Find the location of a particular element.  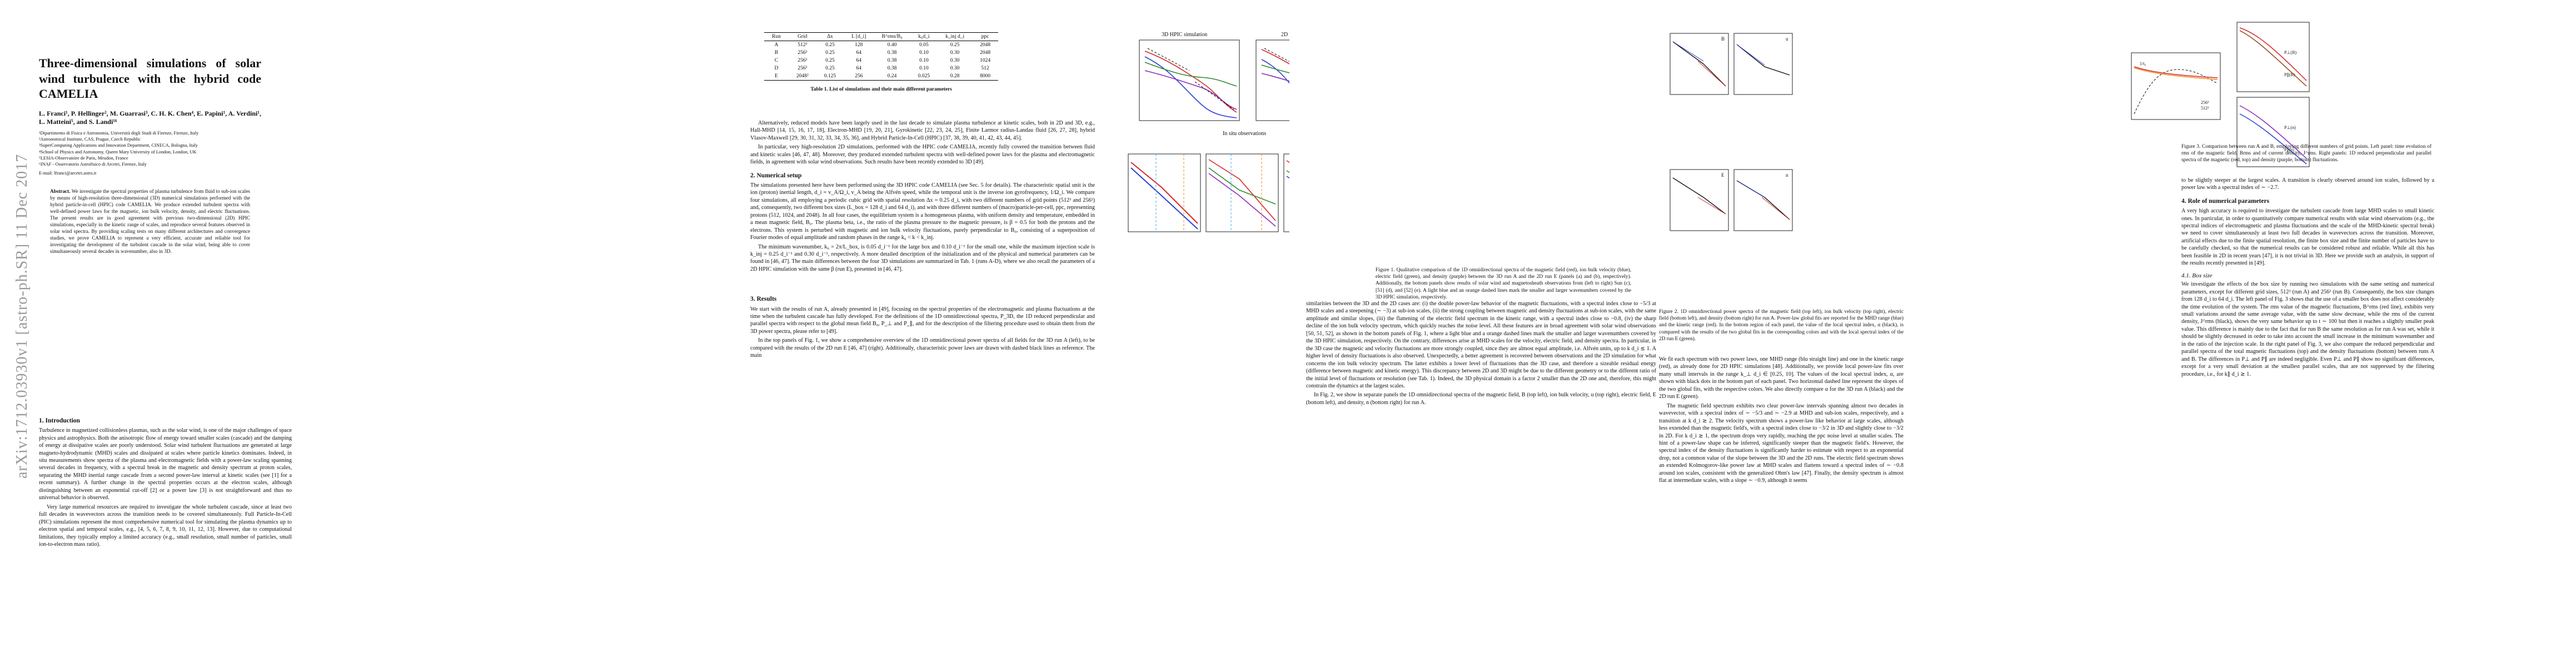

fig2-plots is located at coordinates (1731, 132).